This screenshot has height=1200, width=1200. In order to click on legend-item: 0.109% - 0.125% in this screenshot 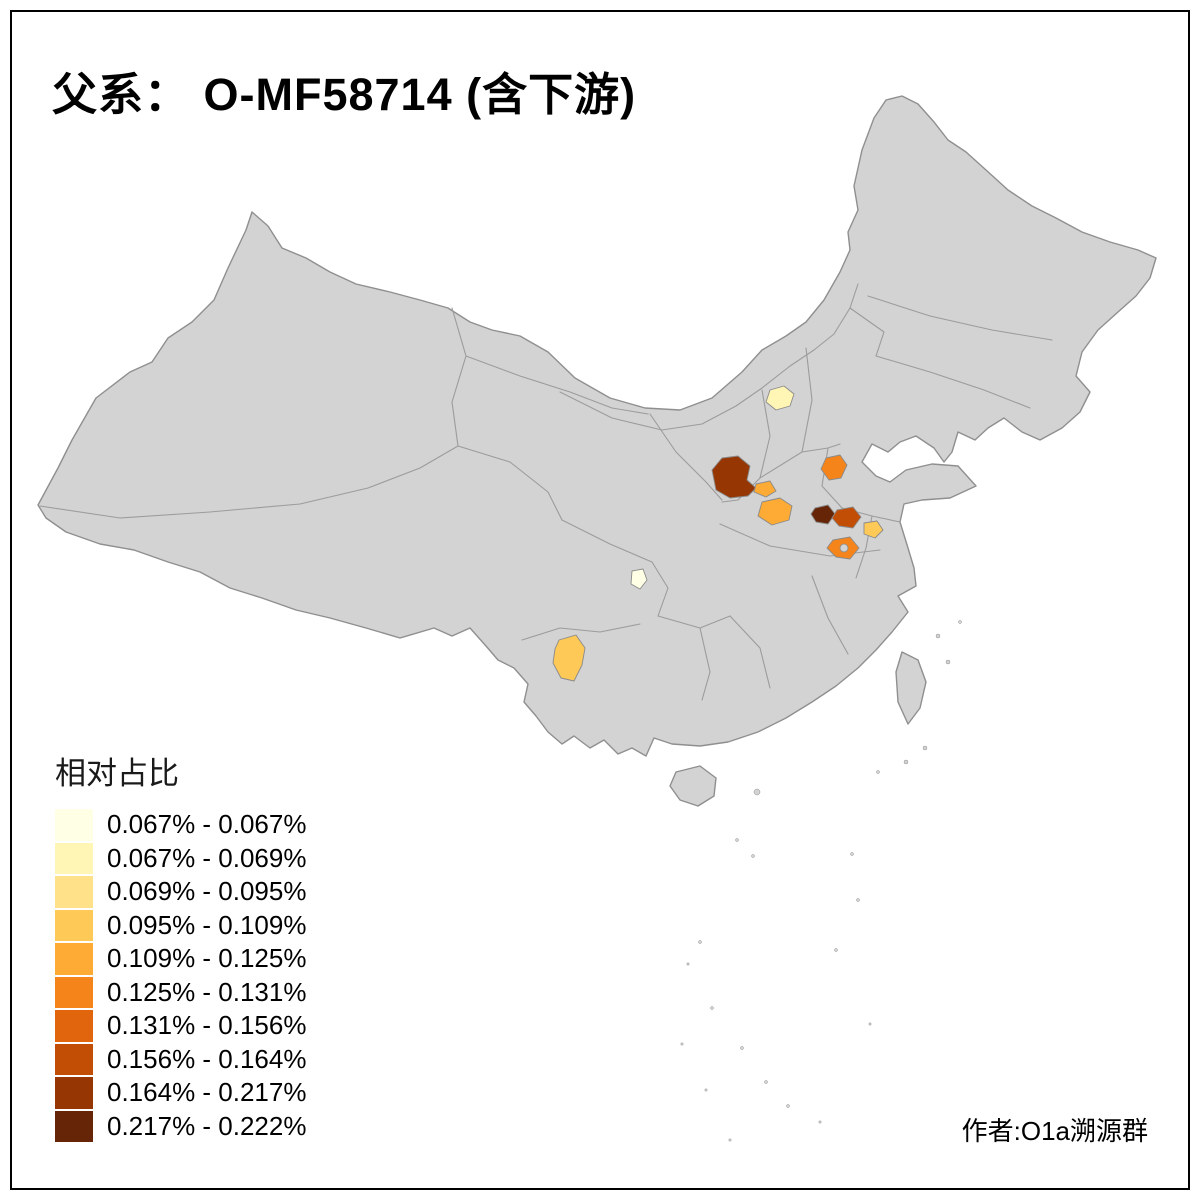, I will do `click(180, 959)`.